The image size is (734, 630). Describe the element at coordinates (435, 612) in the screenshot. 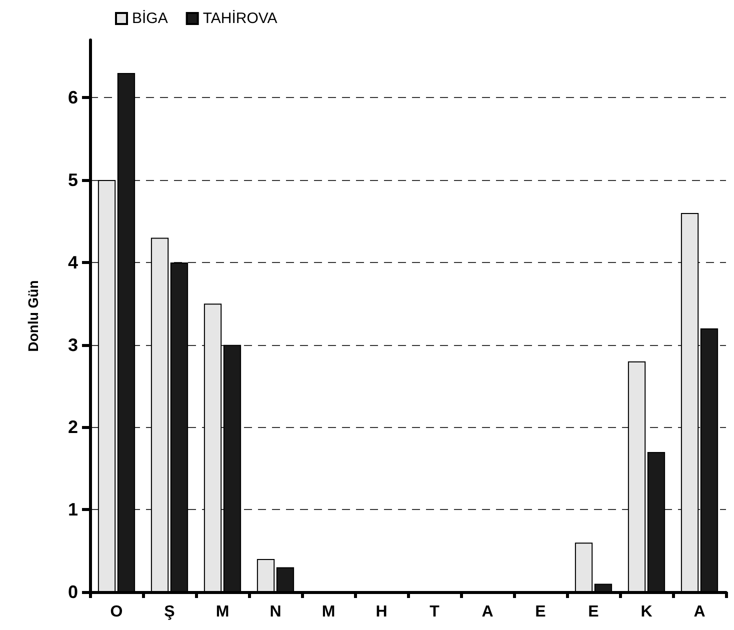

I see `x-tick-label: T` at that location.